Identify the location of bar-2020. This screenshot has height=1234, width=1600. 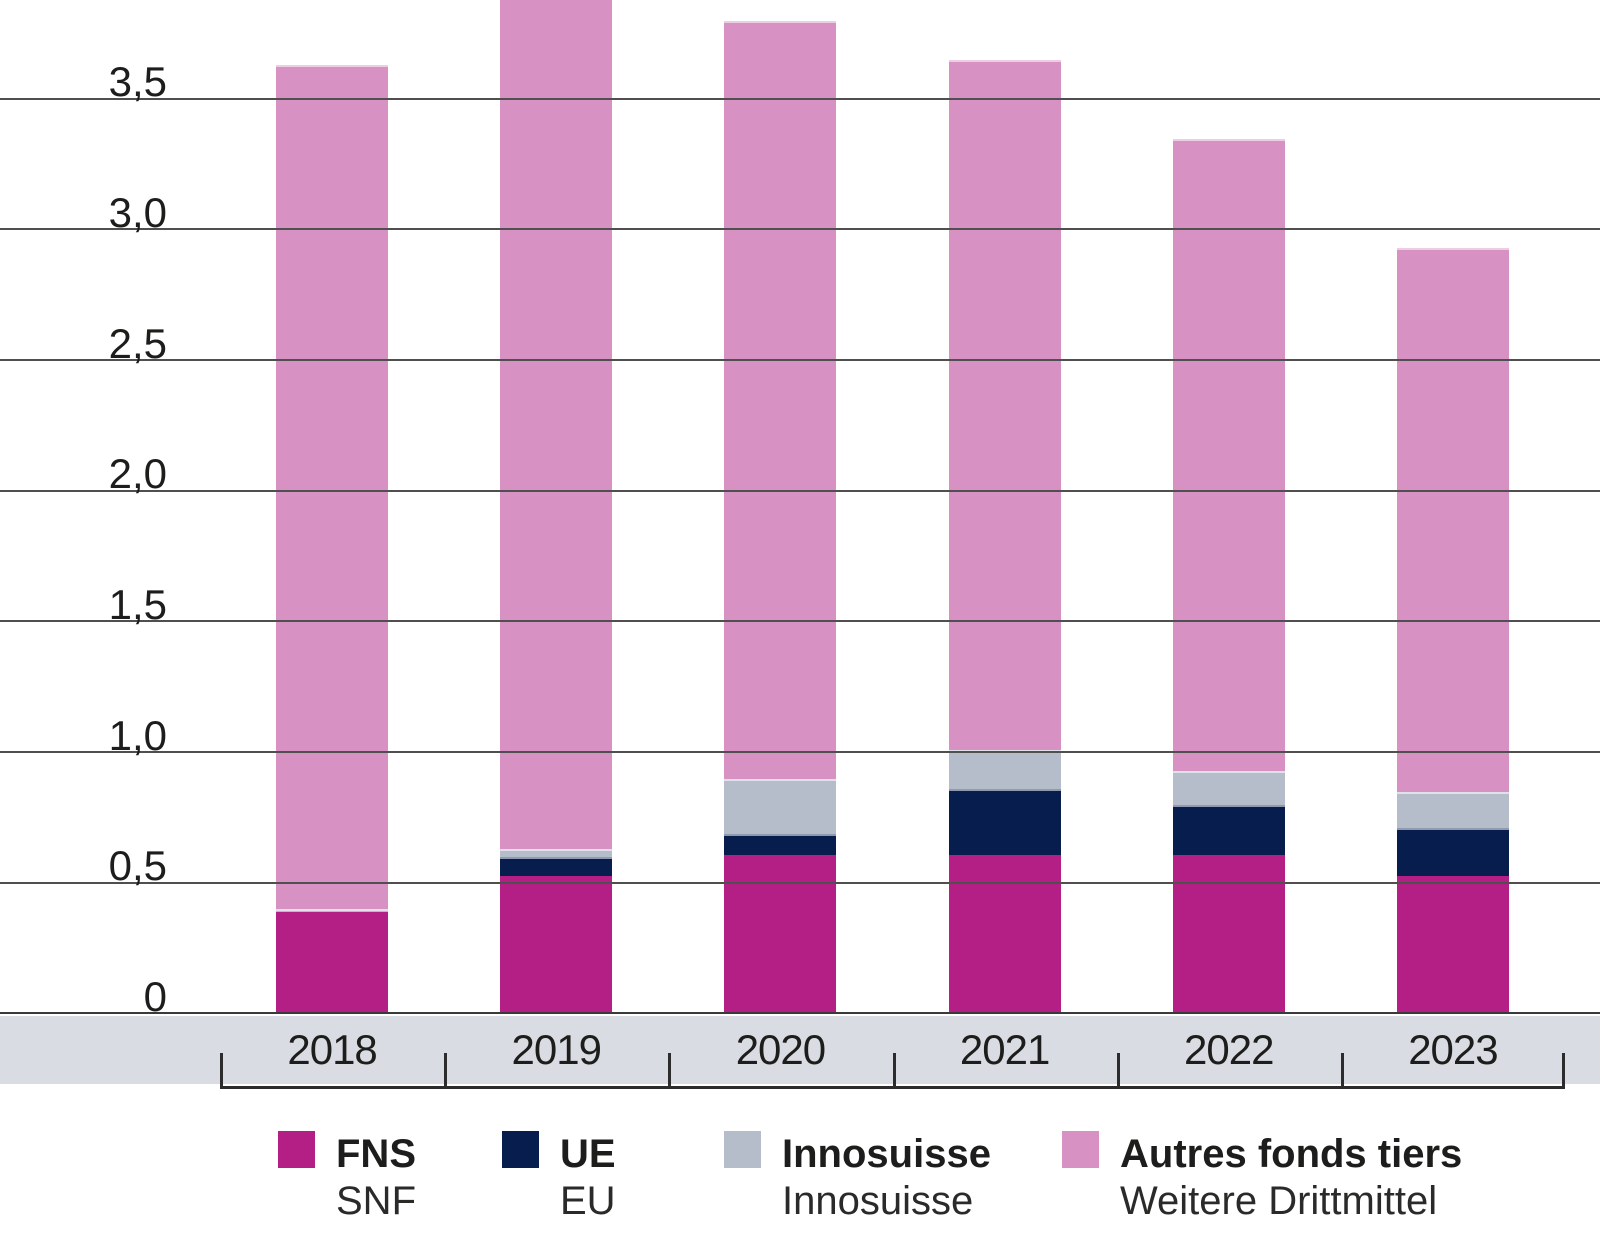
(780, 517).